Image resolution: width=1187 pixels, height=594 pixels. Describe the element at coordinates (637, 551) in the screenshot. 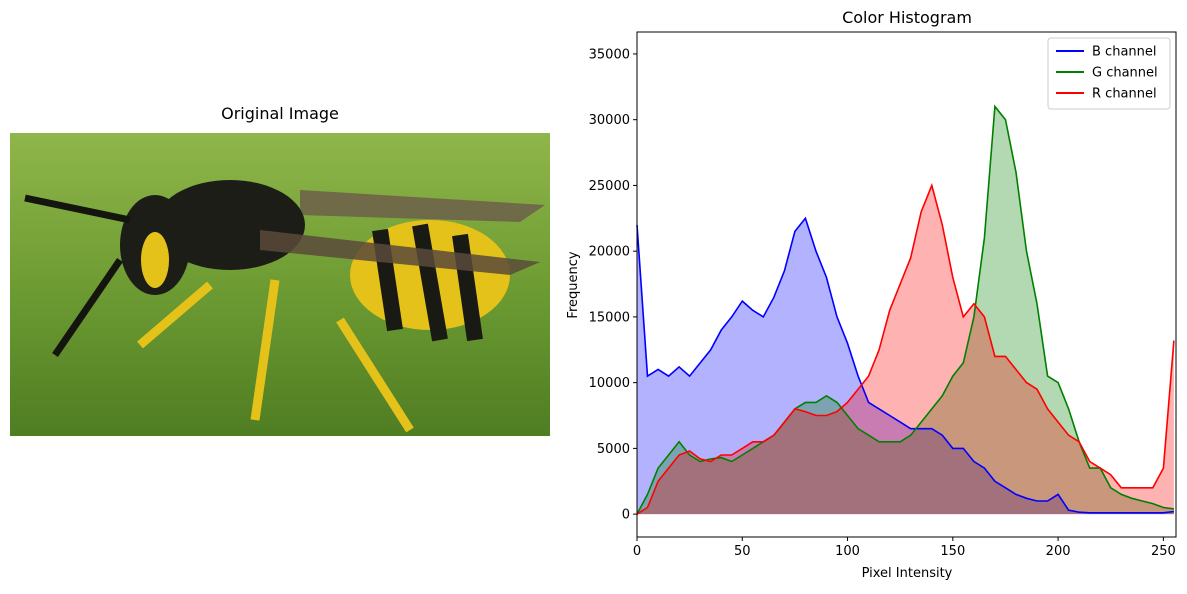

I see `x-tick-label: 0` at that location.